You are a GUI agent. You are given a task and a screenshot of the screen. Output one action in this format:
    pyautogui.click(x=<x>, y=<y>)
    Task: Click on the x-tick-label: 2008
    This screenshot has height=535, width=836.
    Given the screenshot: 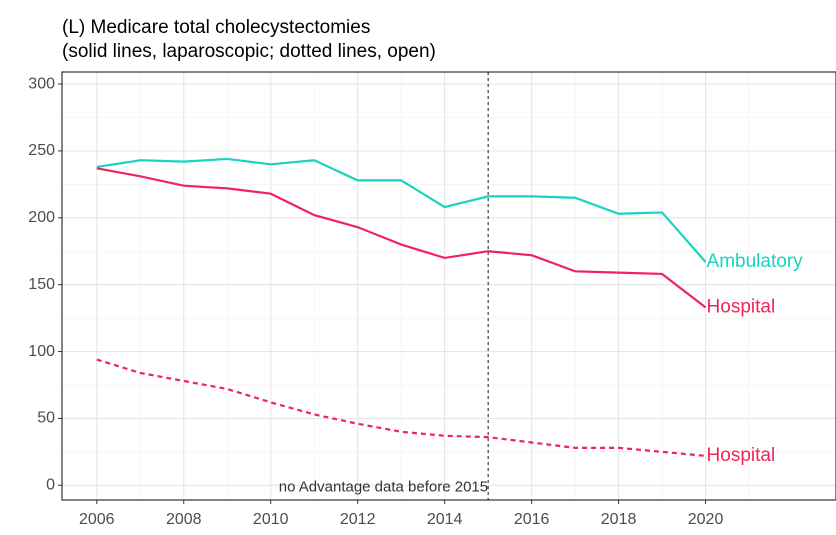 What is the action you would take?
    pyautogui.click(x=184, y=519)
    